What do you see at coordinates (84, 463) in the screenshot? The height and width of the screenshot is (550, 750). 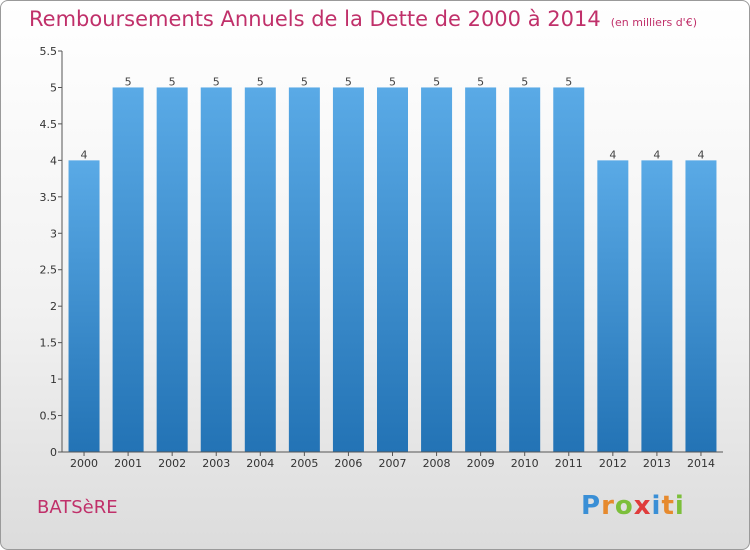 I see `x-tick-label: 2000` at bounding box center [84, 463].